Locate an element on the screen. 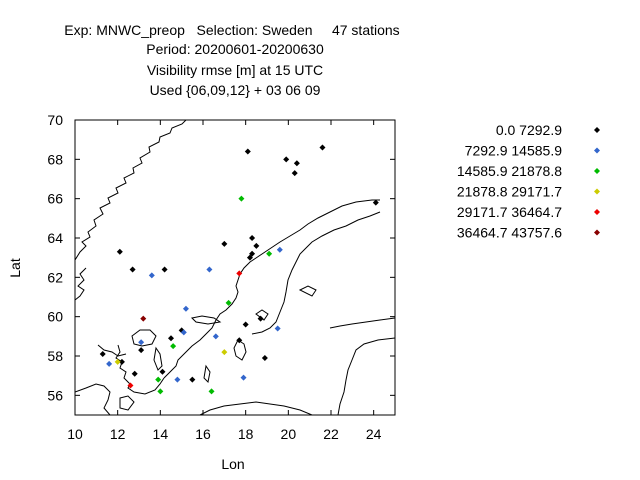 The height and width of the screenshot is (480, 640). x-tick-label: 12 is located at coordinates (118, 434).